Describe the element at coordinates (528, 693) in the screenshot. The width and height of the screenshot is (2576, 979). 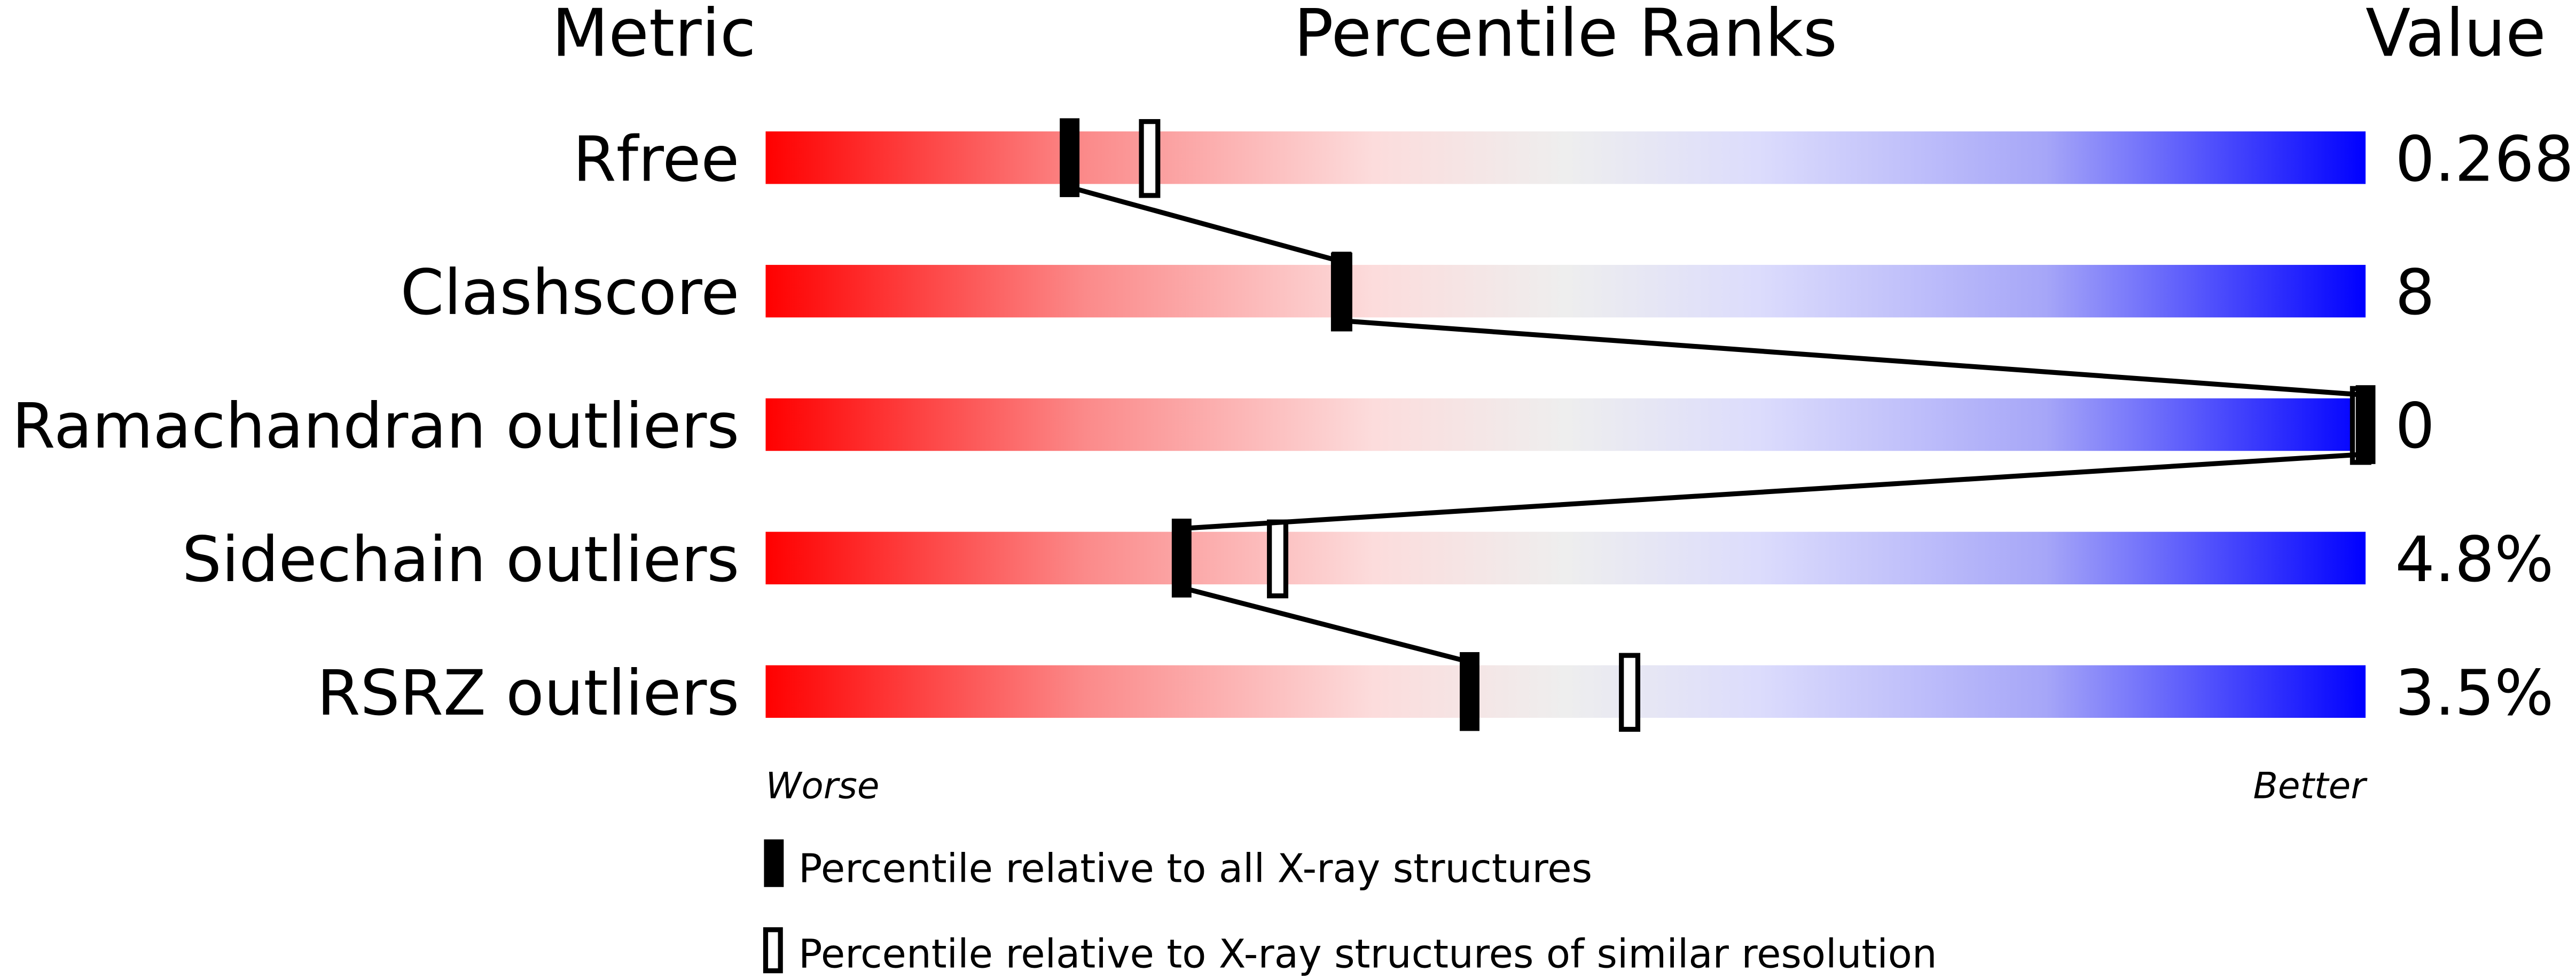
I see `metric-label: RSRZ outliers` at that location.